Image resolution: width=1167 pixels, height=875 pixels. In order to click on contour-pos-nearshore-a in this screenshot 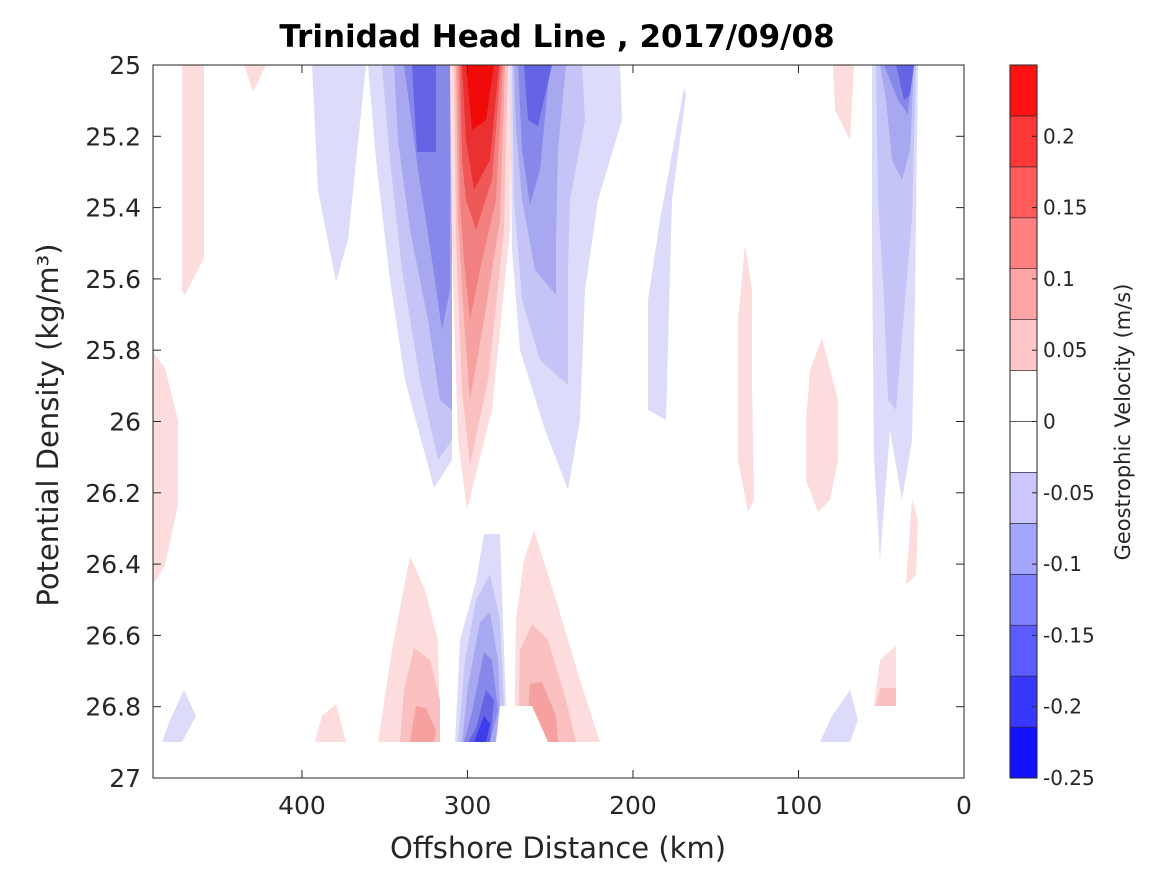, I will do `click(912, 542)`.